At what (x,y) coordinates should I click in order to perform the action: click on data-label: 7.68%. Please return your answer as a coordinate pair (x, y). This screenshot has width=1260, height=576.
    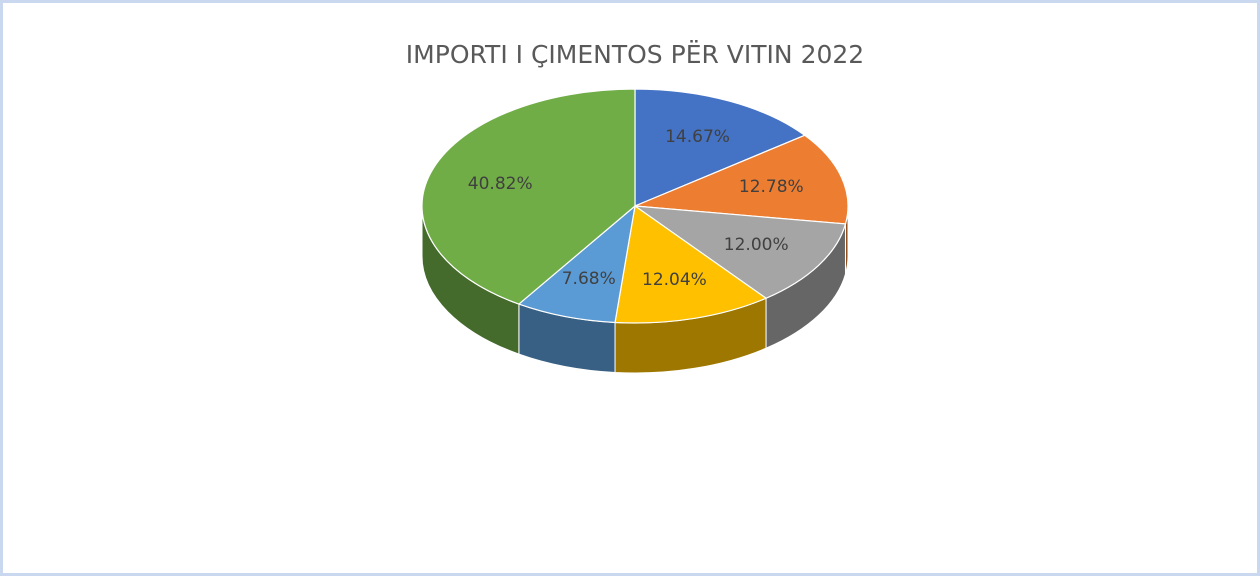
    Looking at the image, I should click on (589, 279).